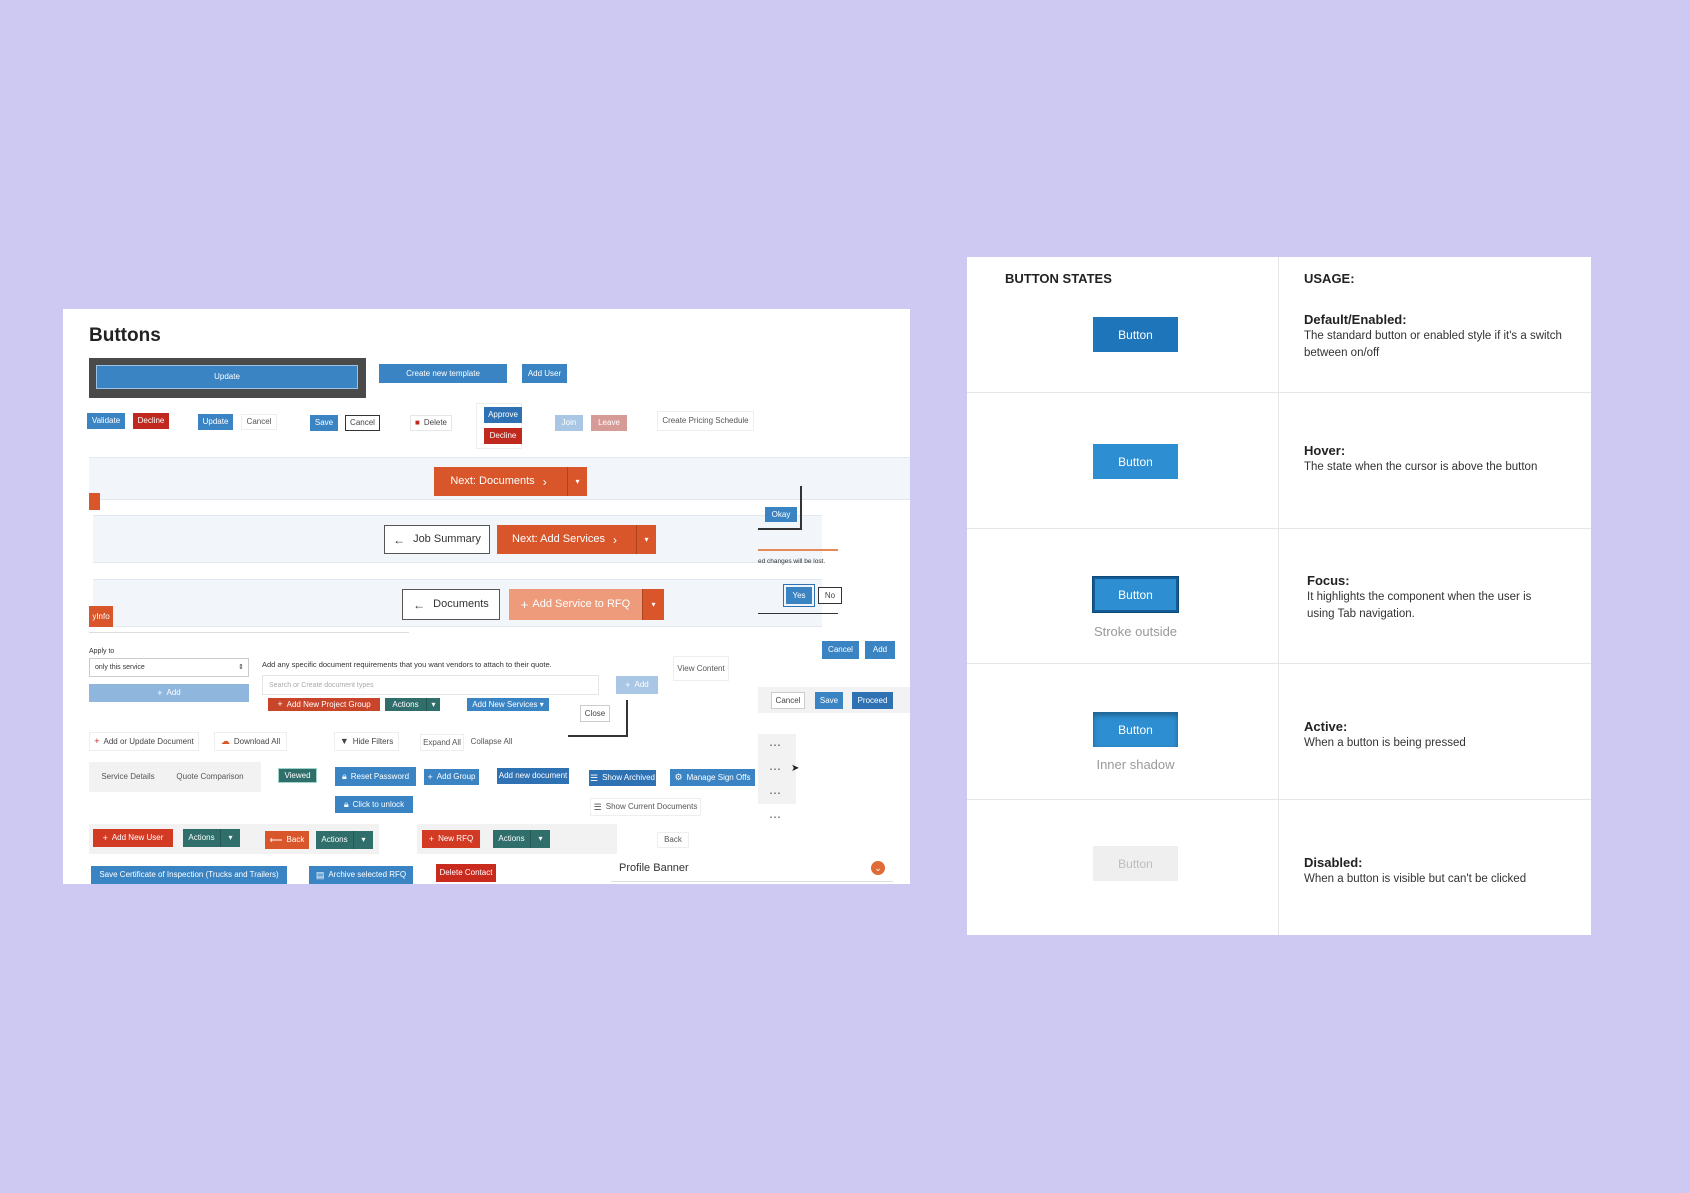 This screenshot has width=1690, height=1193. Describe the element at coordinates (558, 539) in the screenshot. I see `next-add-services-label: Next: Add Services` at that location.